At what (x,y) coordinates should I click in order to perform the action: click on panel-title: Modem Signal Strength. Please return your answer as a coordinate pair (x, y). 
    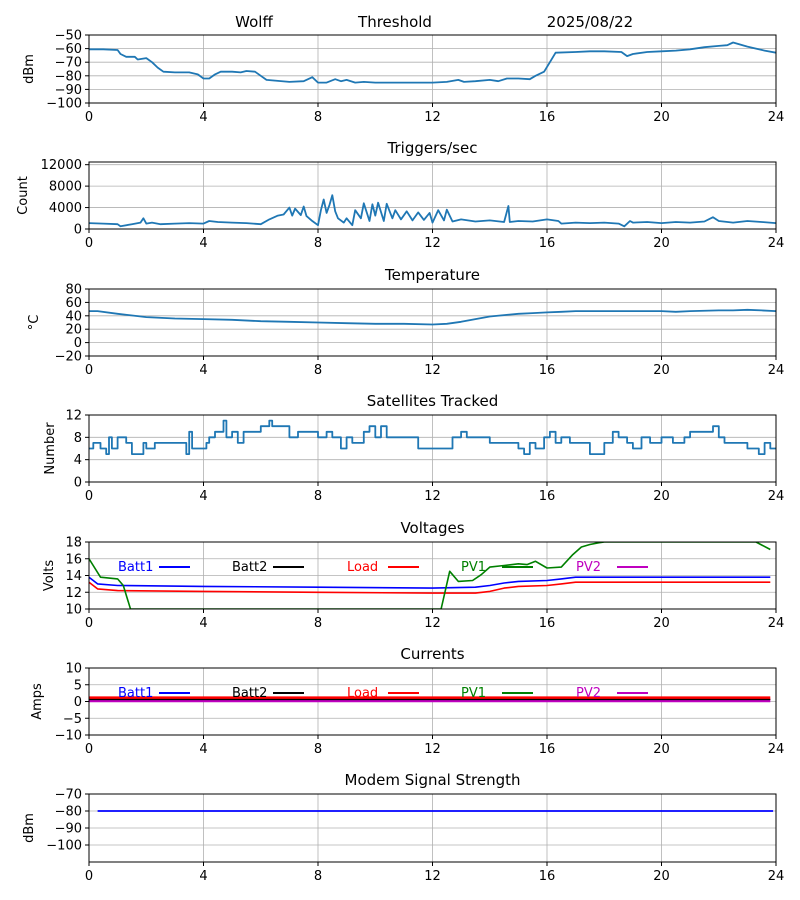
    Looking at the image, I should click on (433, 780).